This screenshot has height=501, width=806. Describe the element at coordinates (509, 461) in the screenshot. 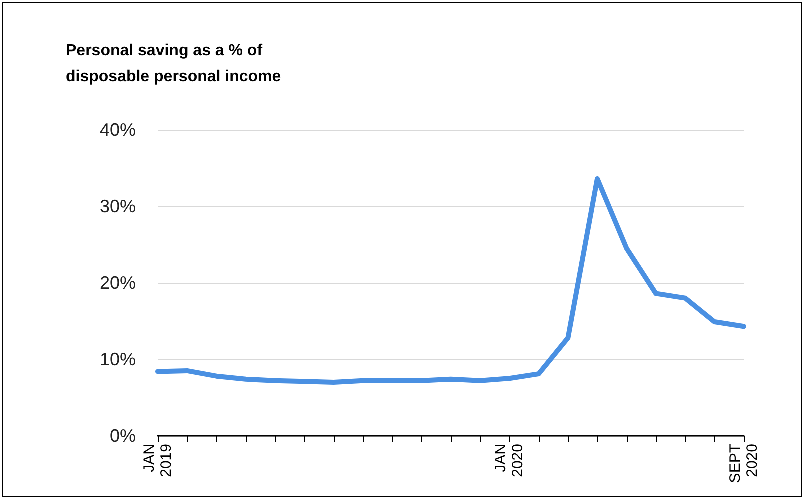

I see `x-tick-label: JAN 2020` at that location.